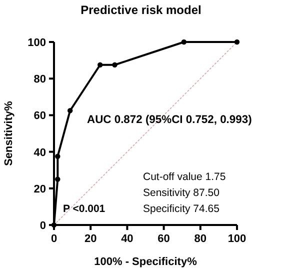 The height and width of the screenshot is (274, 282). What do you see at coordinates (40, 189) in the screenshot?
I see `y-tick-label: 20` at bounding box center [40, 189].